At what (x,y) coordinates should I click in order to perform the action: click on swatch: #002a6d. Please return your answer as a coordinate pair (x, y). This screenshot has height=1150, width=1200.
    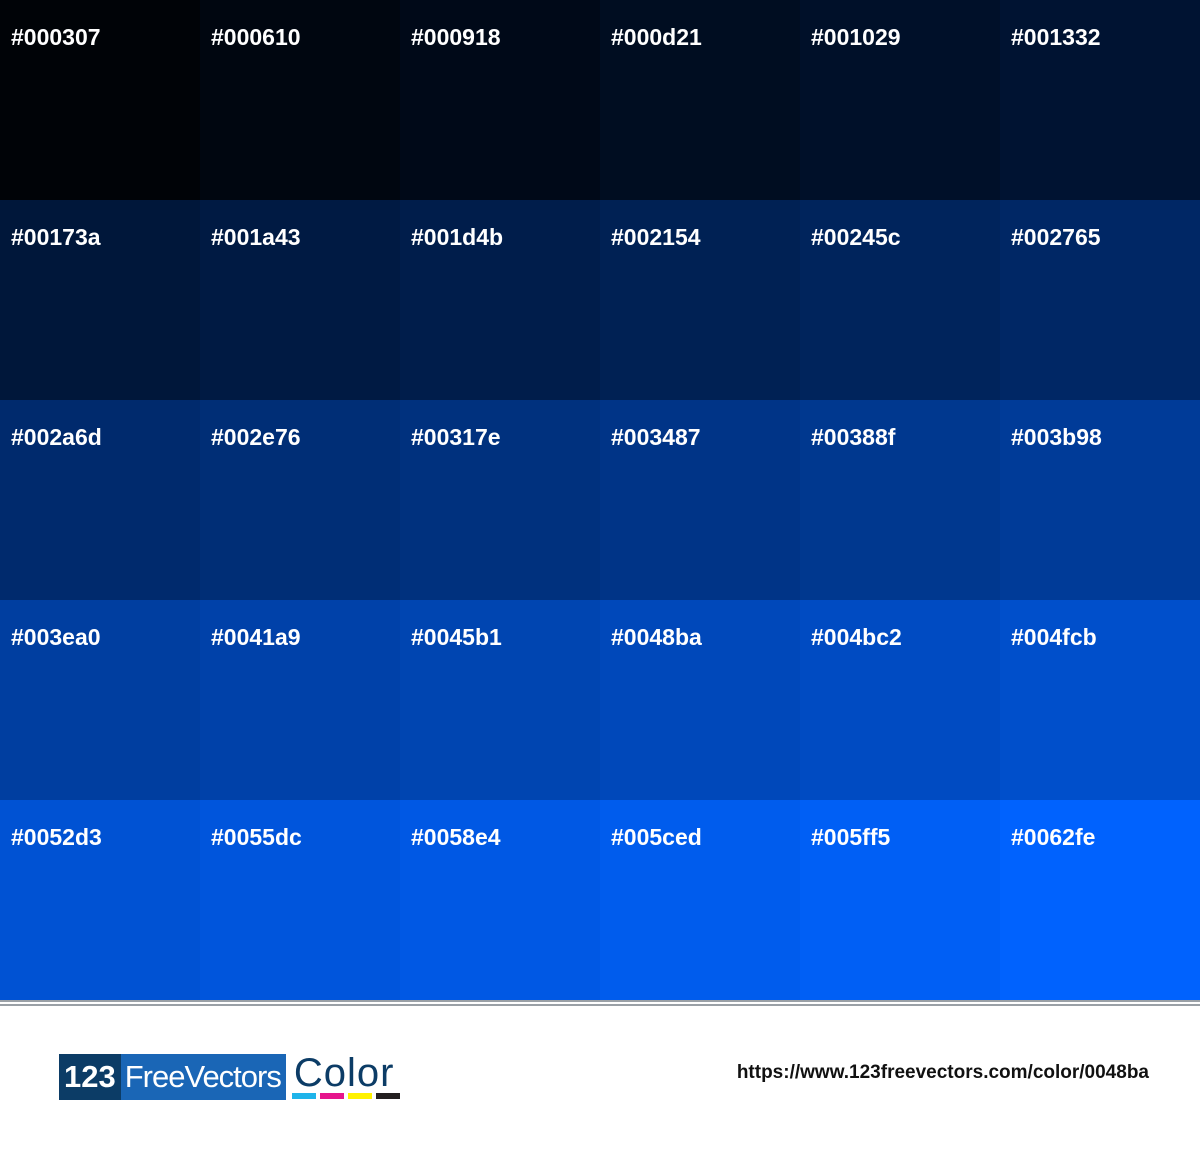
    Looking at the image, I should click on (100, 500).